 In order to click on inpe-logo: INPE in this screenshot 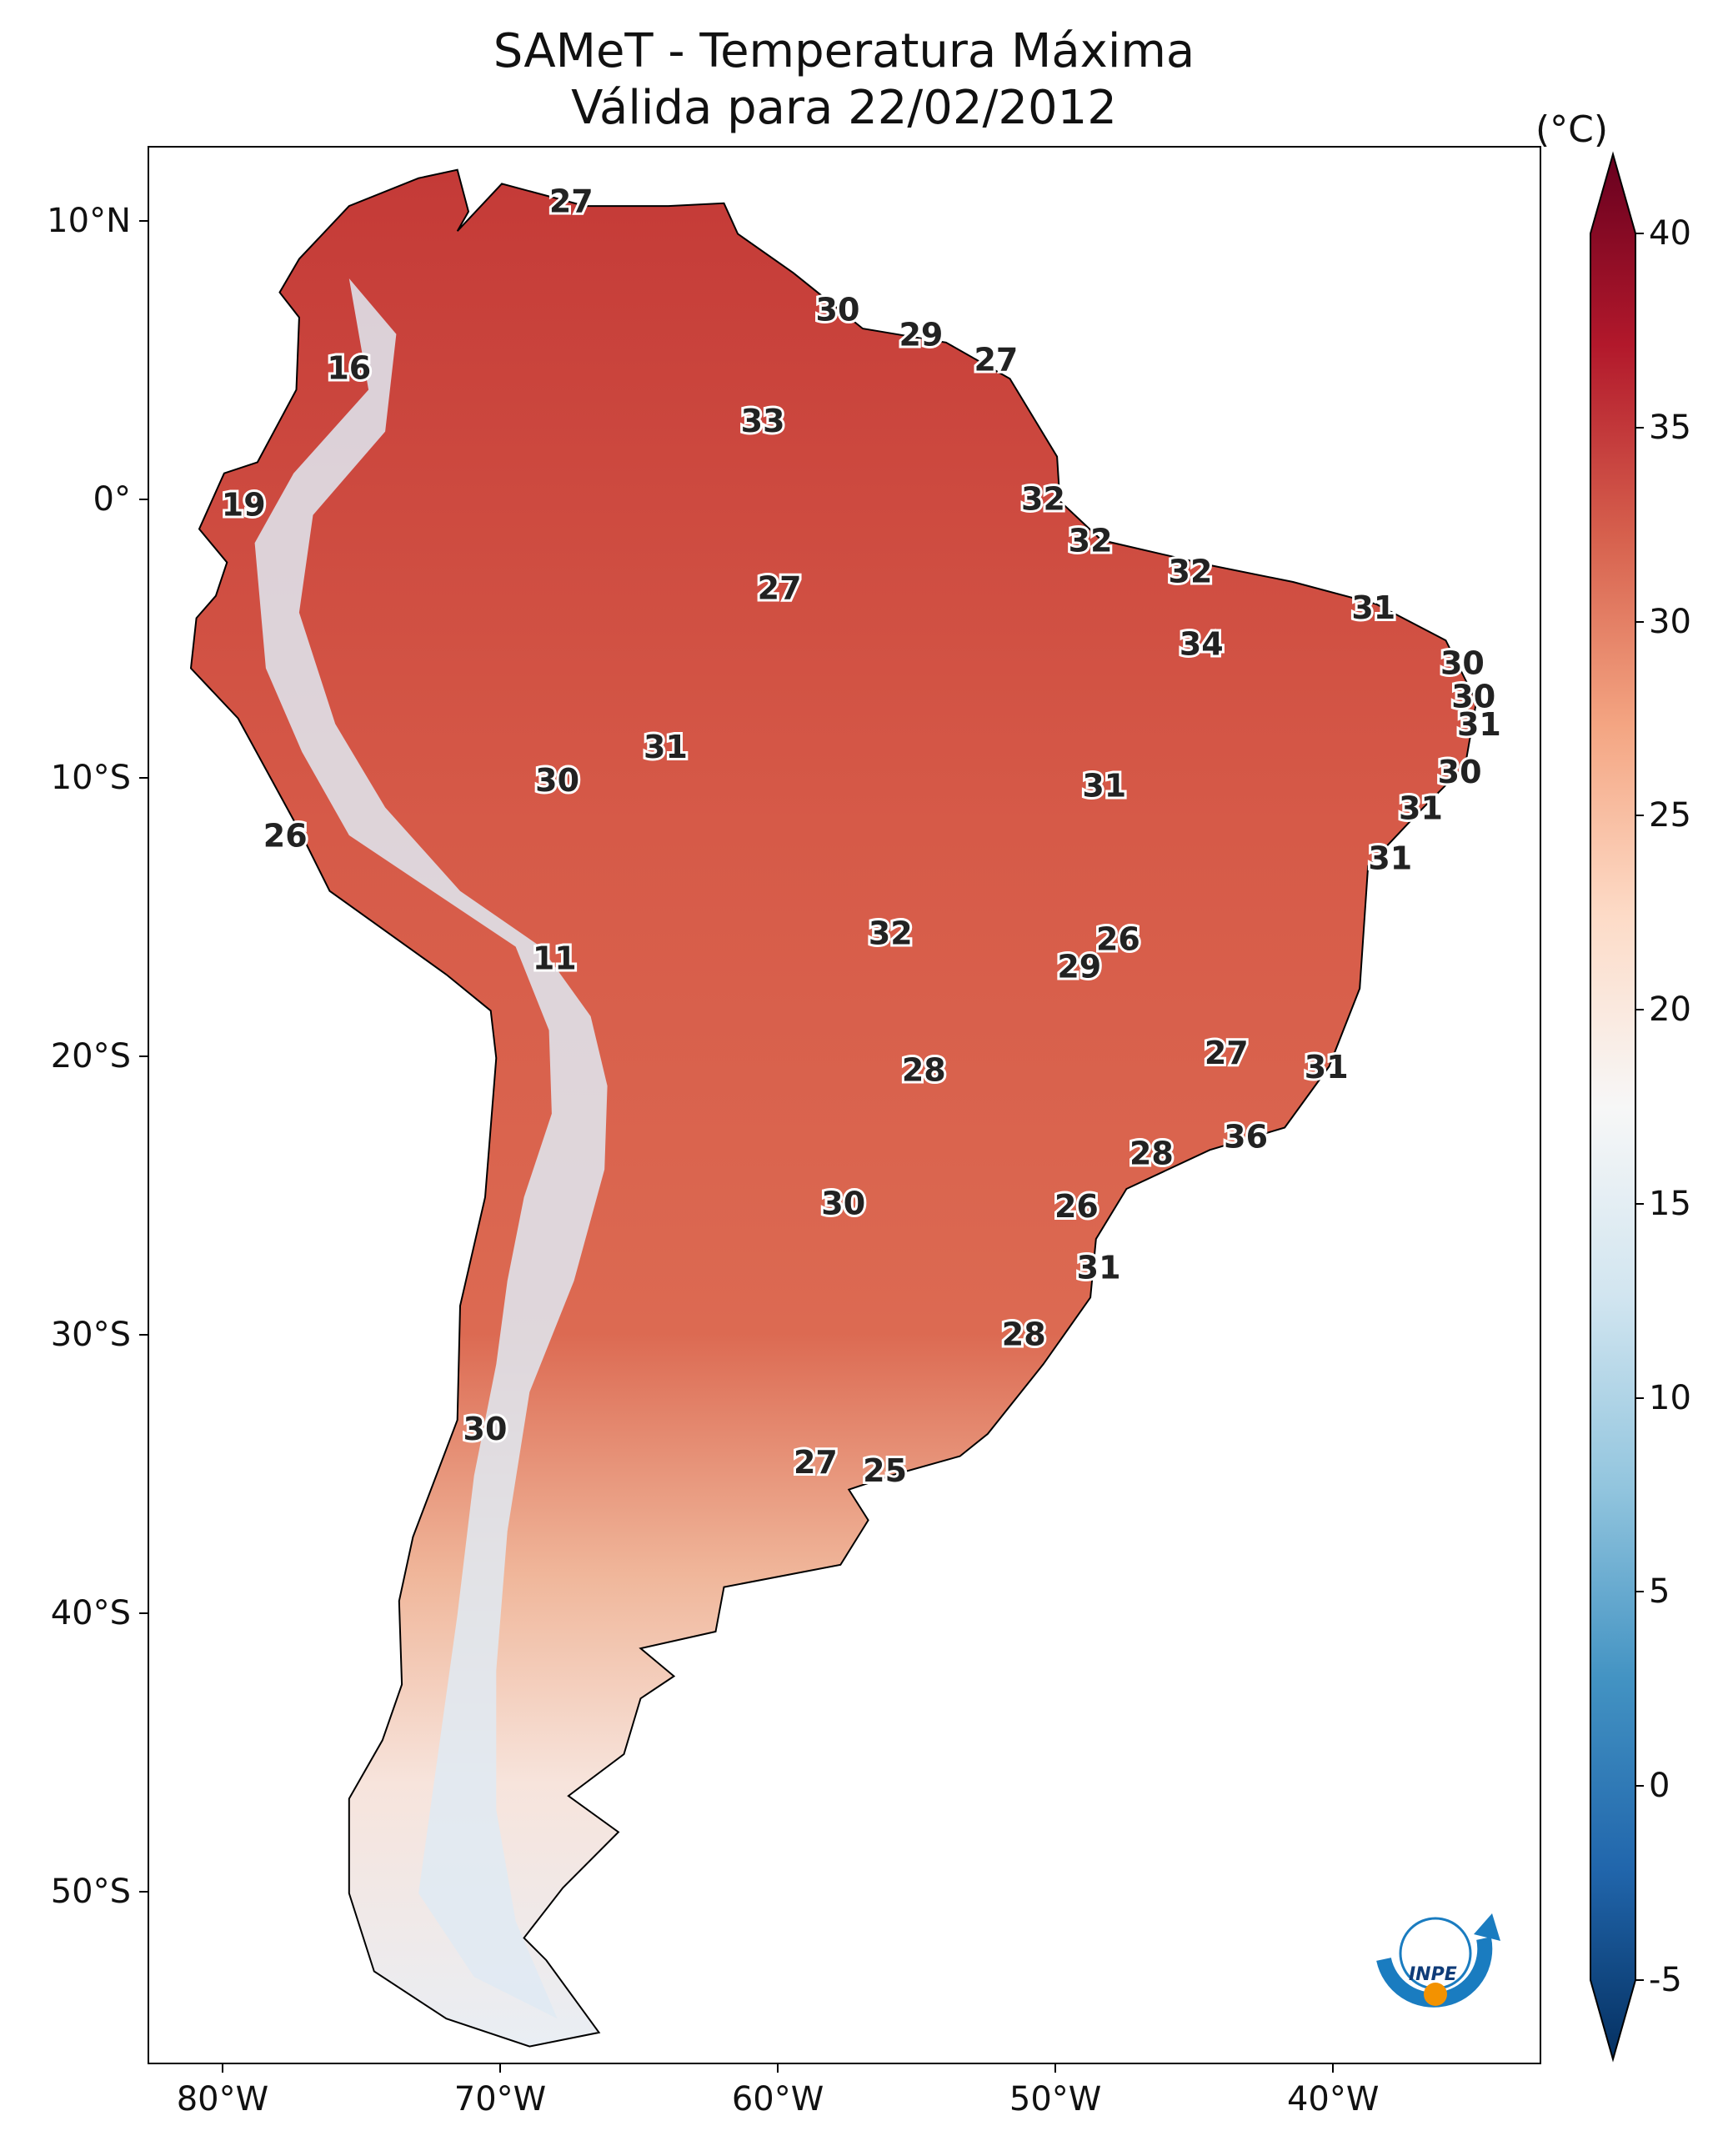, I will do `click(1438, 1961)`.